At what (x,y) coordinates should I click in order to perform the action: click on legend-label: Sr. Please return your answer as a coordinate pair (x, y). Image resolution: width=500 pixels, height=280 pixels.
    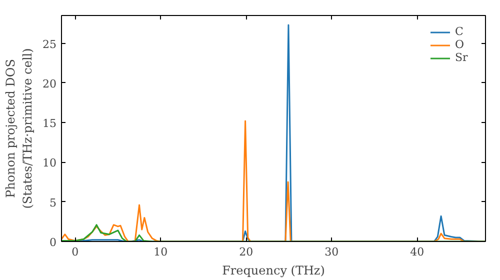
    Looking at the image, I should click on (462, 57).